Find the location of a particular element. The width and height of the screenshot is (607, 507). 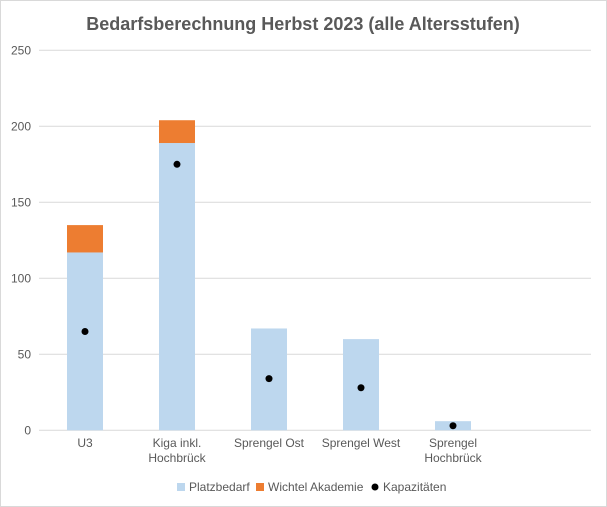

y-tick-label: 200 is located at coordinates (21, 126).